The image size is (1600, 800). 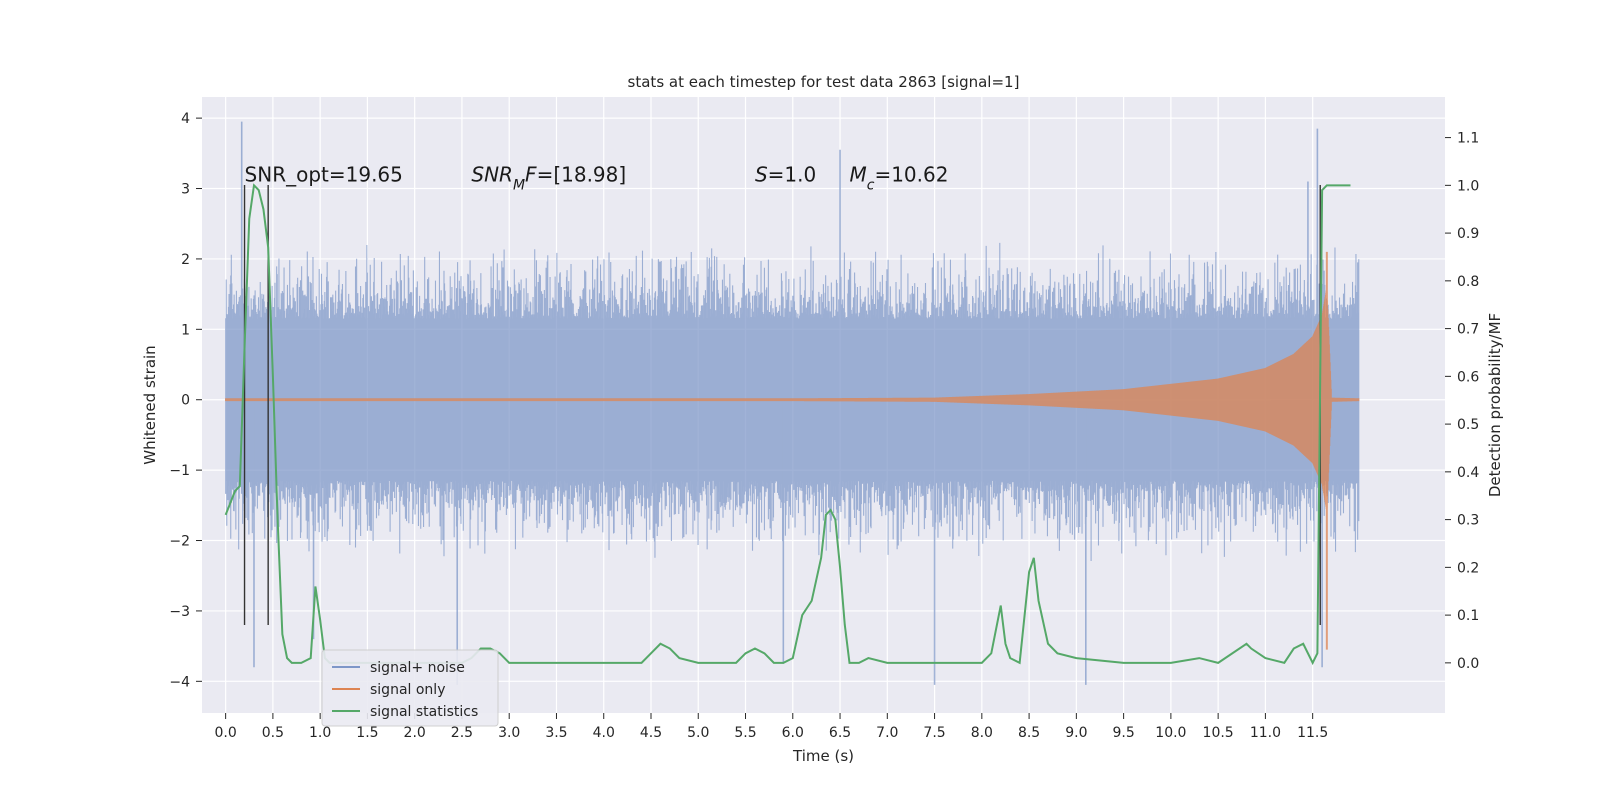 What do you see at coordinates (185, 119) in the screenshot?
I see `y-tick-label: 4` at bounding box center [185, 119].